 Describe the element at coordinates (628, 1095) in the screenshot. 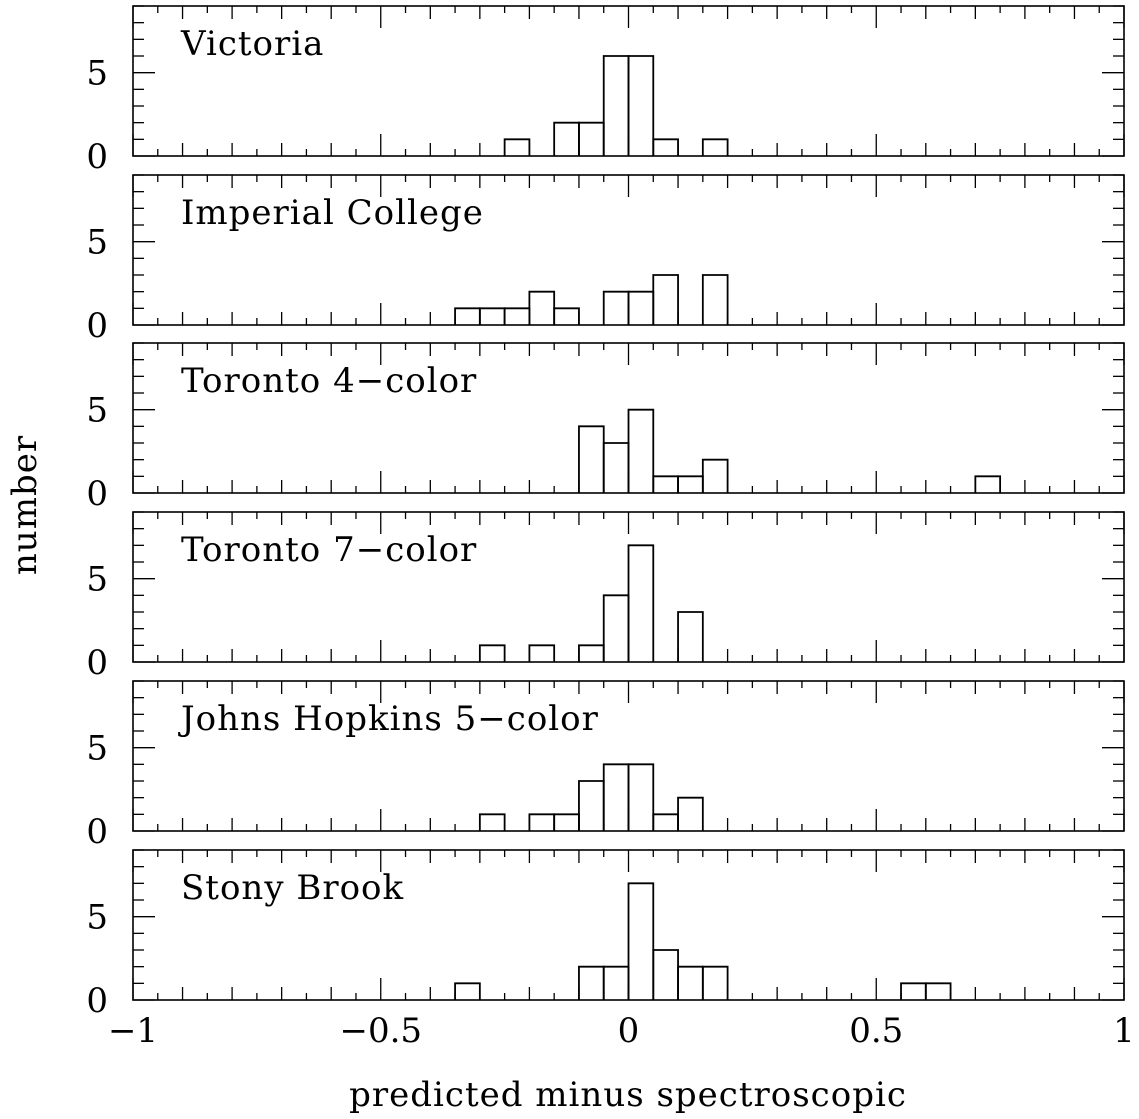

I see `x-axis-title: predicted minus spectroscopic` at that location.